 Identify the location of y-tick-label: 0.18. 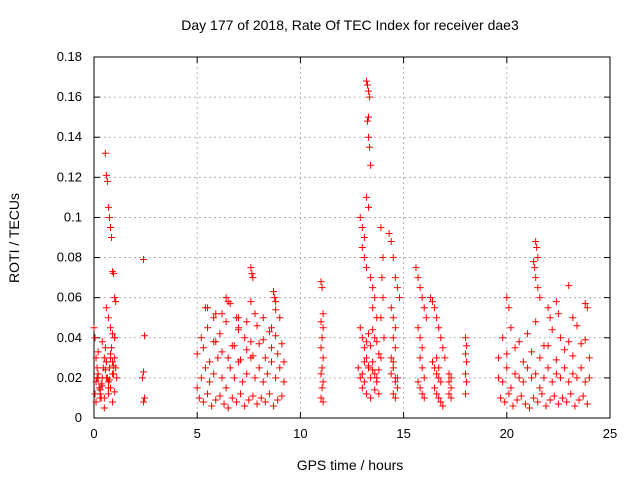
(69, 56).